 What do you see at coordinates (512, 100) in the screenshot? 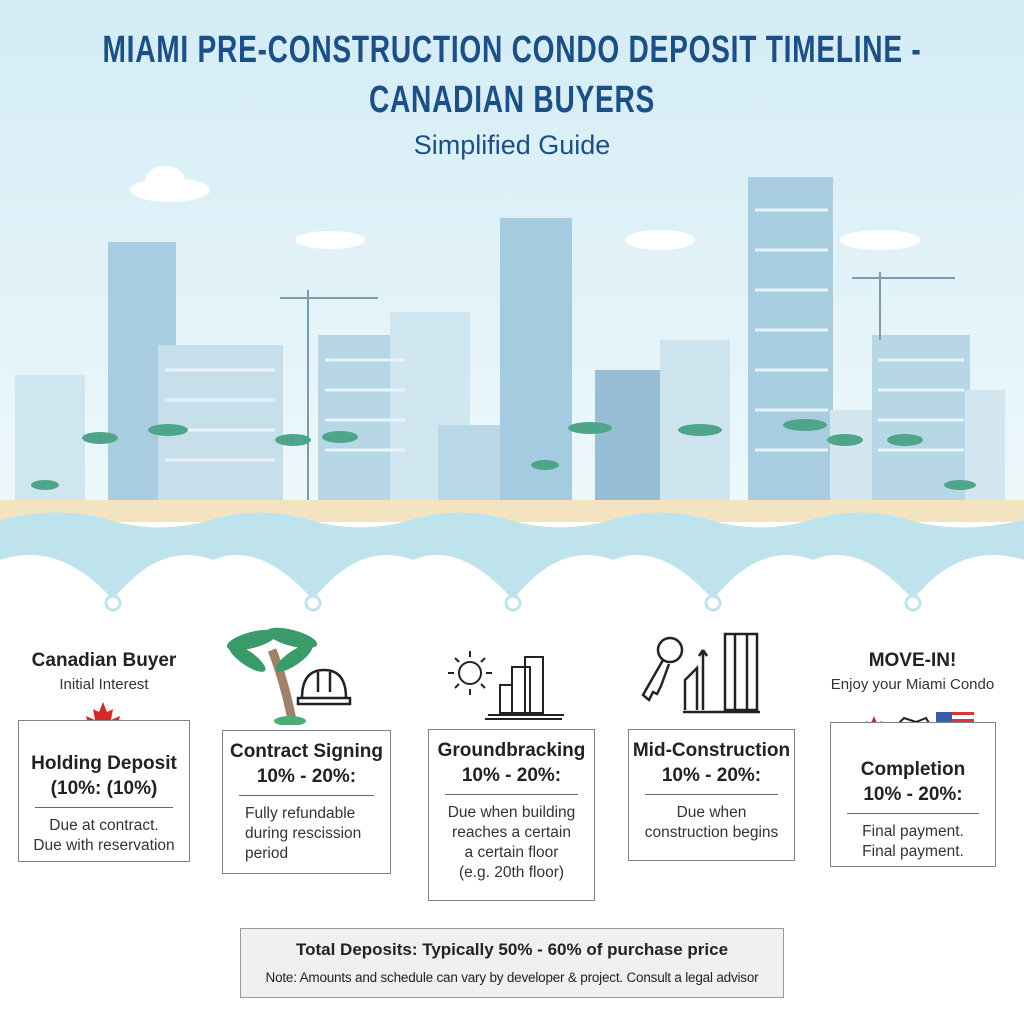
I see `page-title-line2: CANADIAN BUYERS` at bounding box center [512, 100].